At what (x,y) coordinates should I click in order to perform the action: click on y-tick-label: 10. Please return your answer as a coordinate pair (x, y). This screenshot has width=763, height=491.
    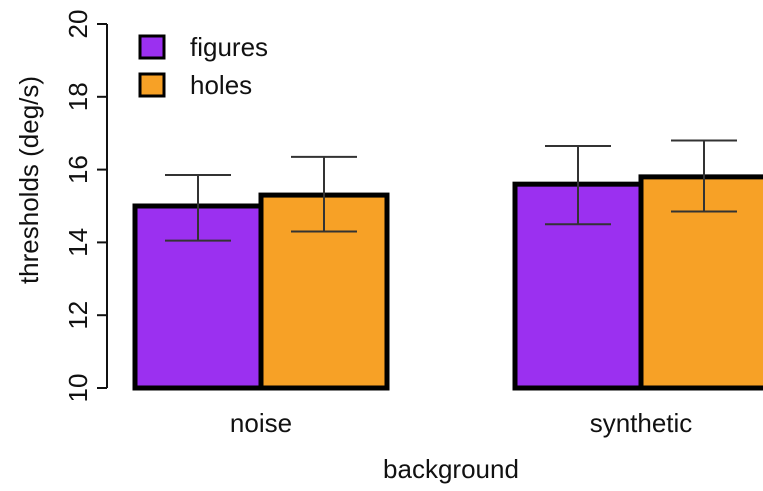
    Looking at the image, I should click on (78, 388).